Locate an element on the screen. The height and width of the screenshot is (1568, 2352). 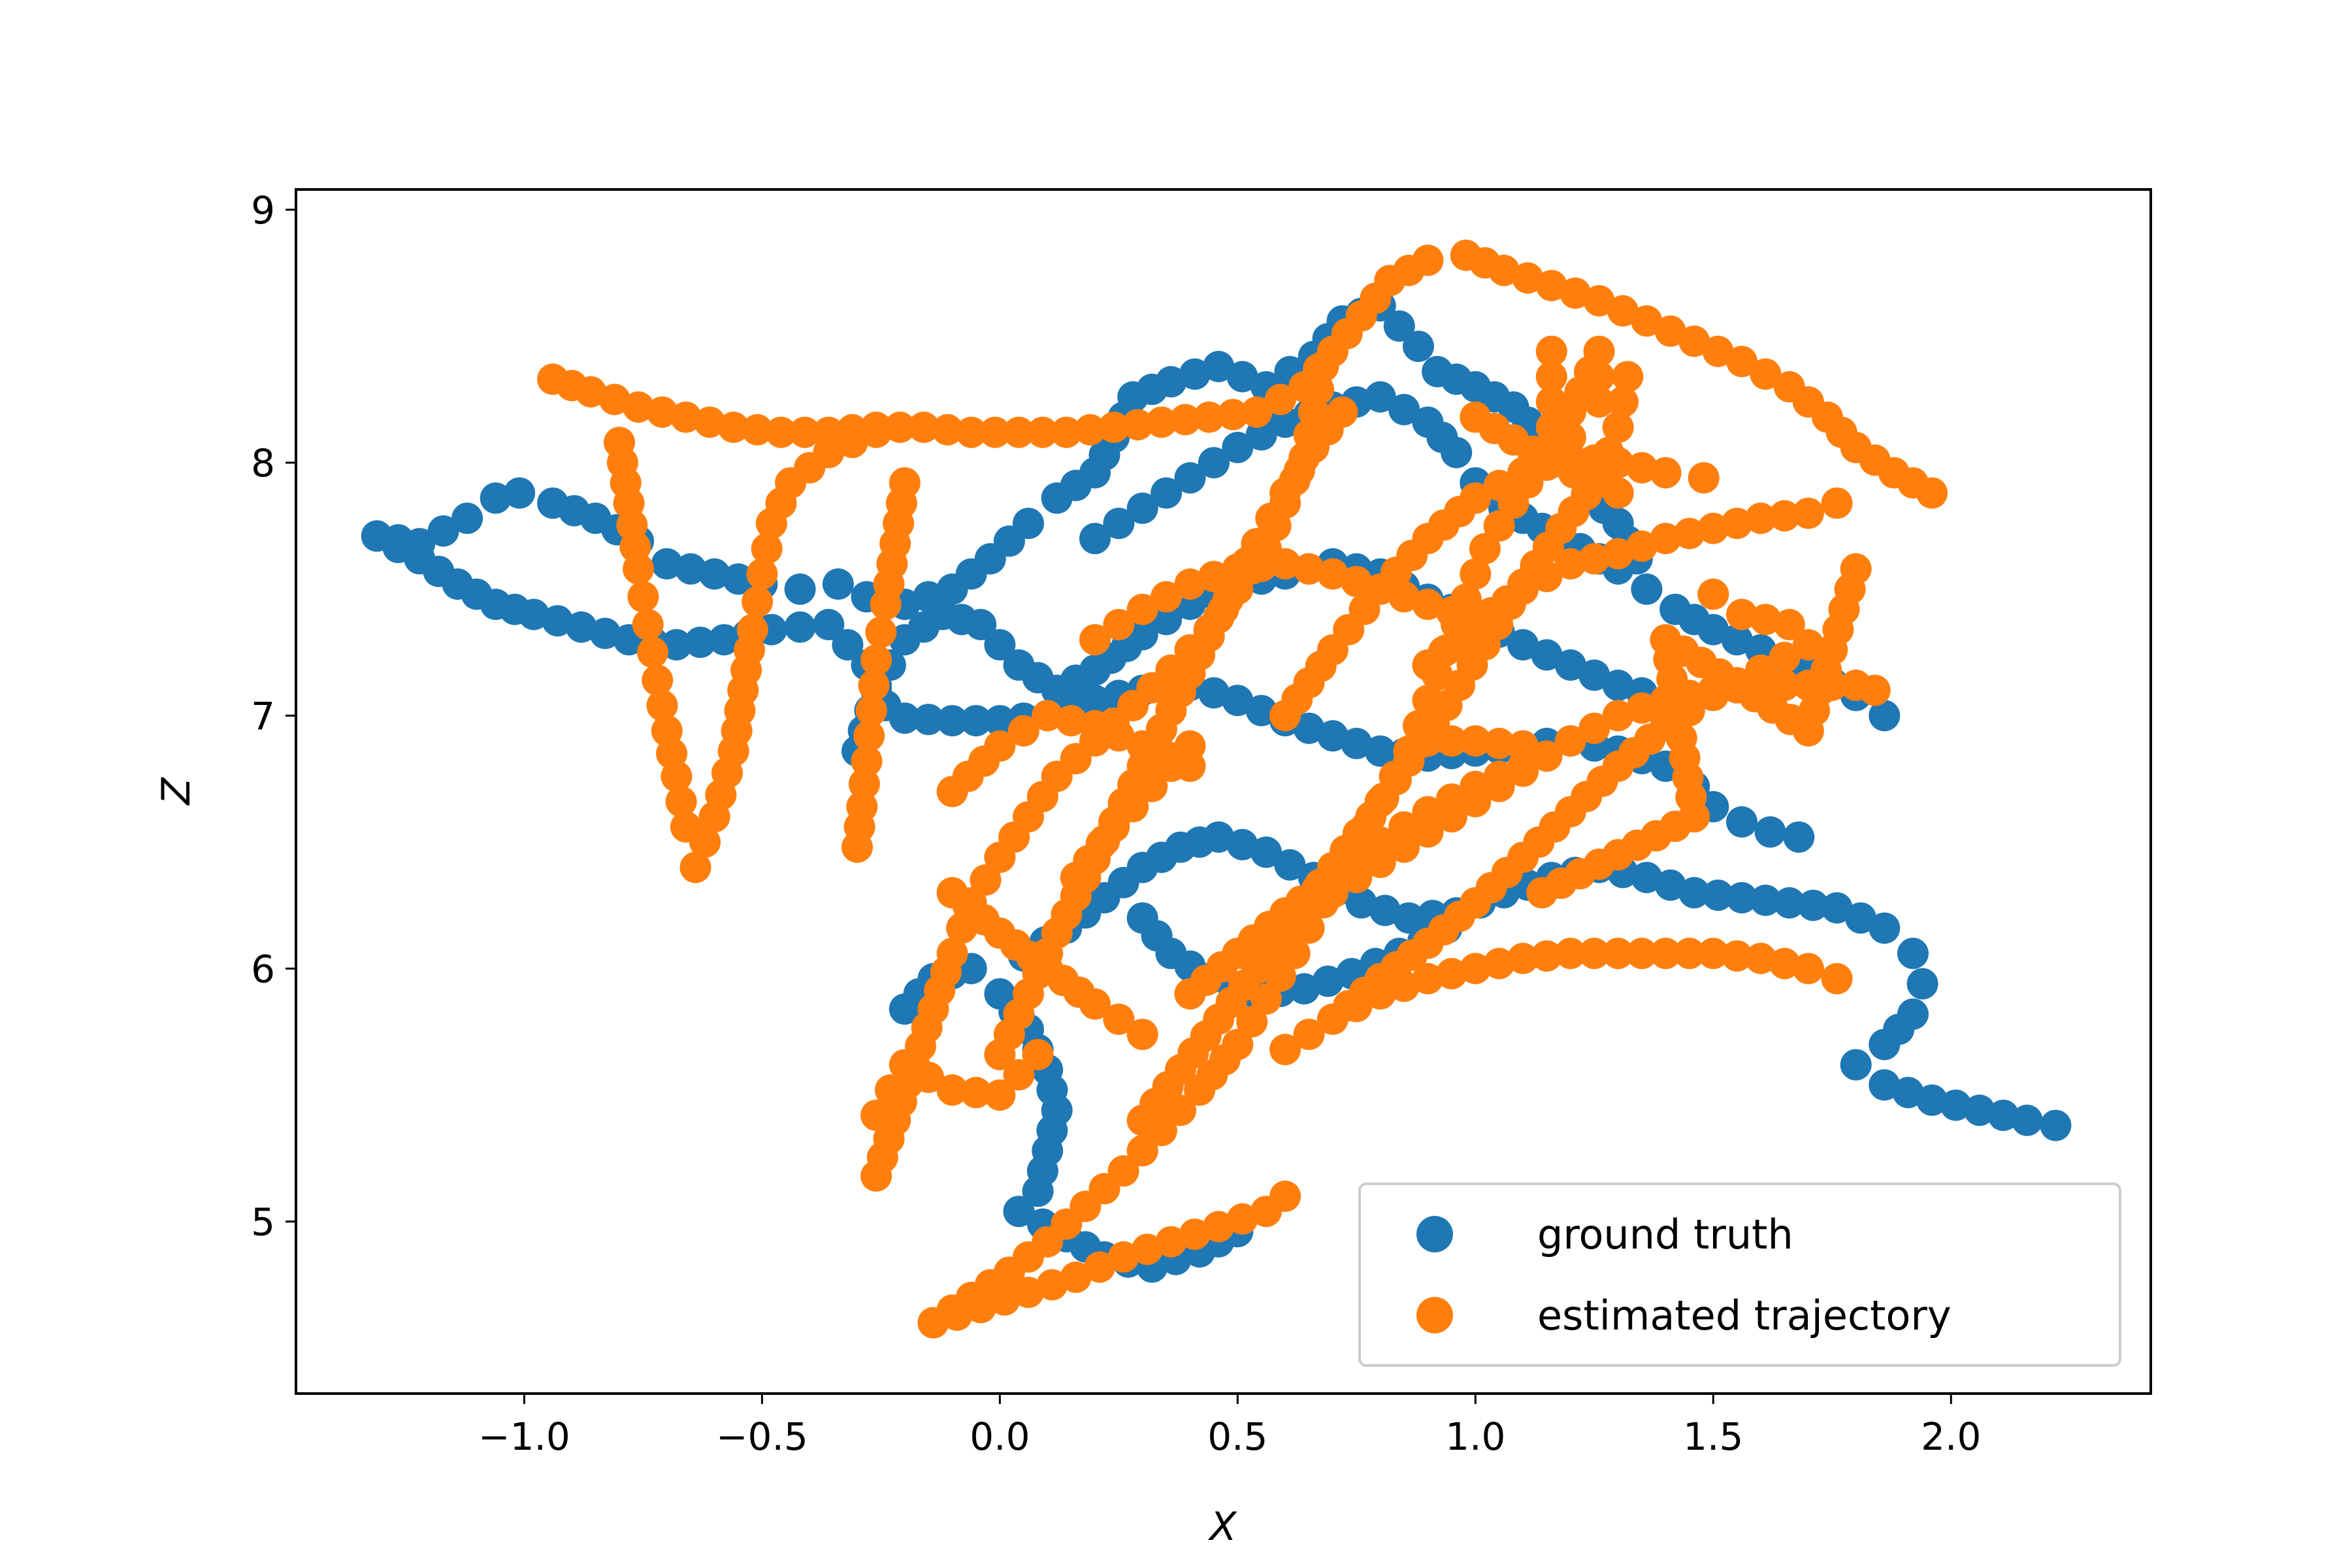
legend: ground truth estimated trajectory is located at coordinates (1739, 1275).